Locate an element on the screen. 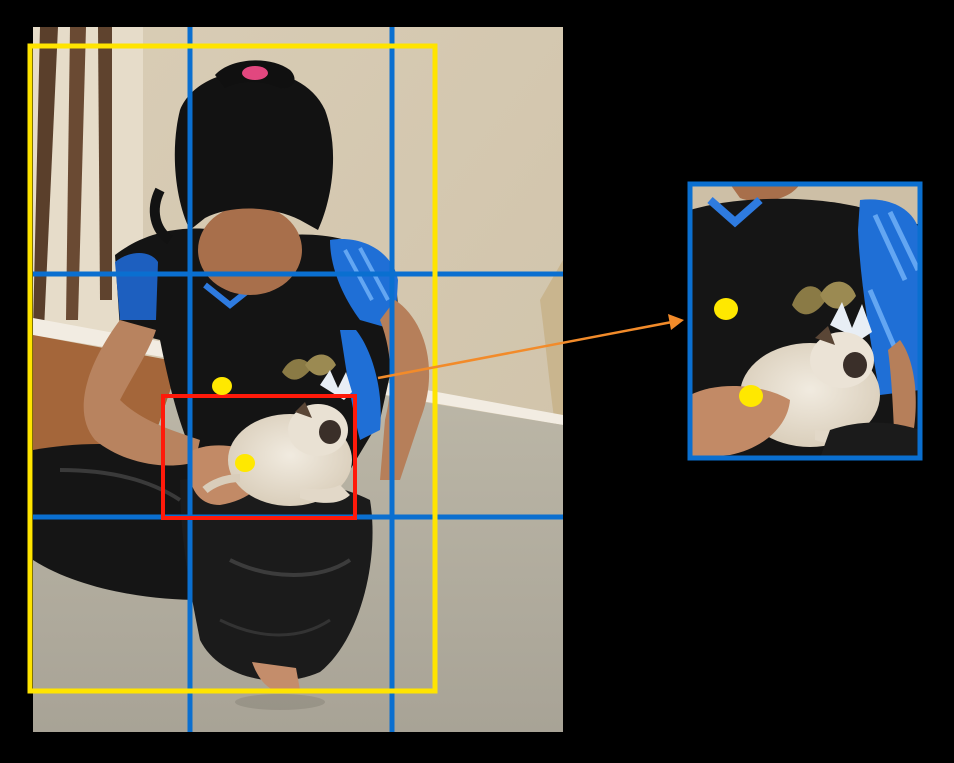 This screenshot has width=954, height=763. zoom-panel is located at coordinates (805, 321).